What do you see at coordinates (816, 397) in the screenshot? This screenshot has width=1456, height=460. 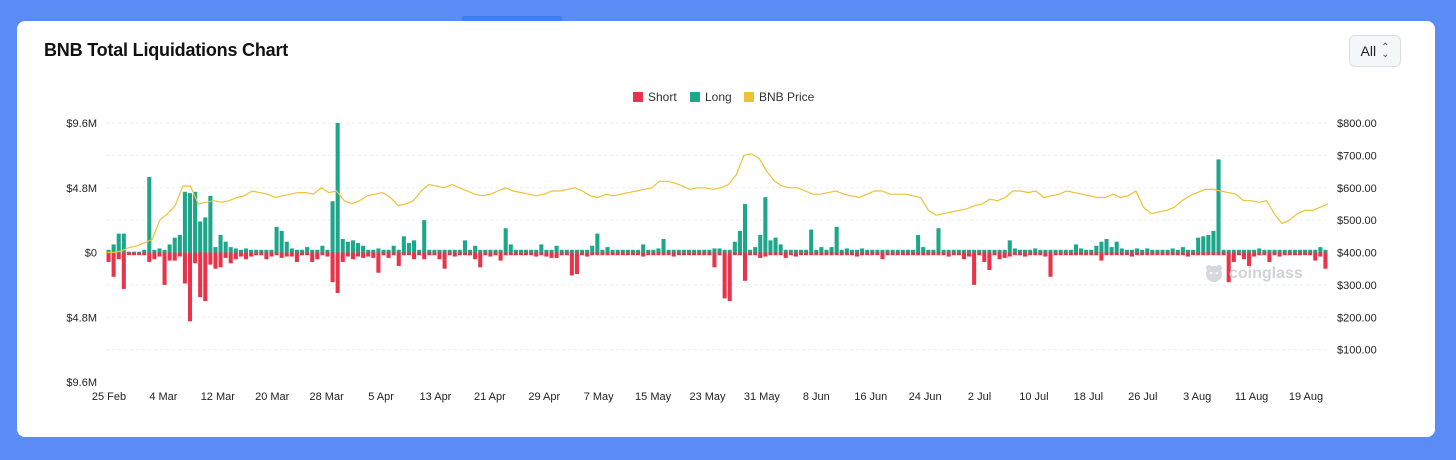 I see `x-axis-tick-label: 8 Jun` at bounding box center [816, 397].